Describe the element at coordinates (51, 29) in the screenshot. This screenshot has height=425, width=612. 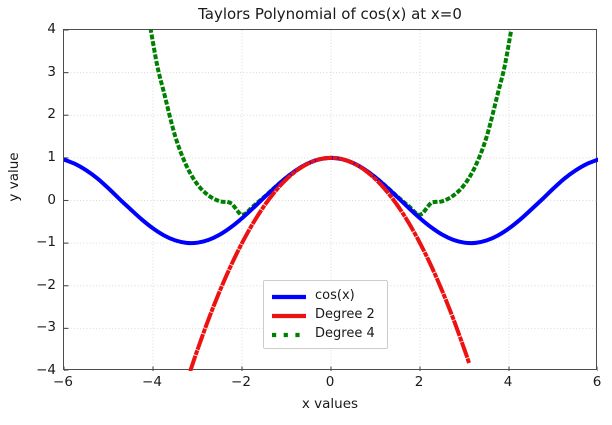
I see `y-tick-label: 4` at that location.